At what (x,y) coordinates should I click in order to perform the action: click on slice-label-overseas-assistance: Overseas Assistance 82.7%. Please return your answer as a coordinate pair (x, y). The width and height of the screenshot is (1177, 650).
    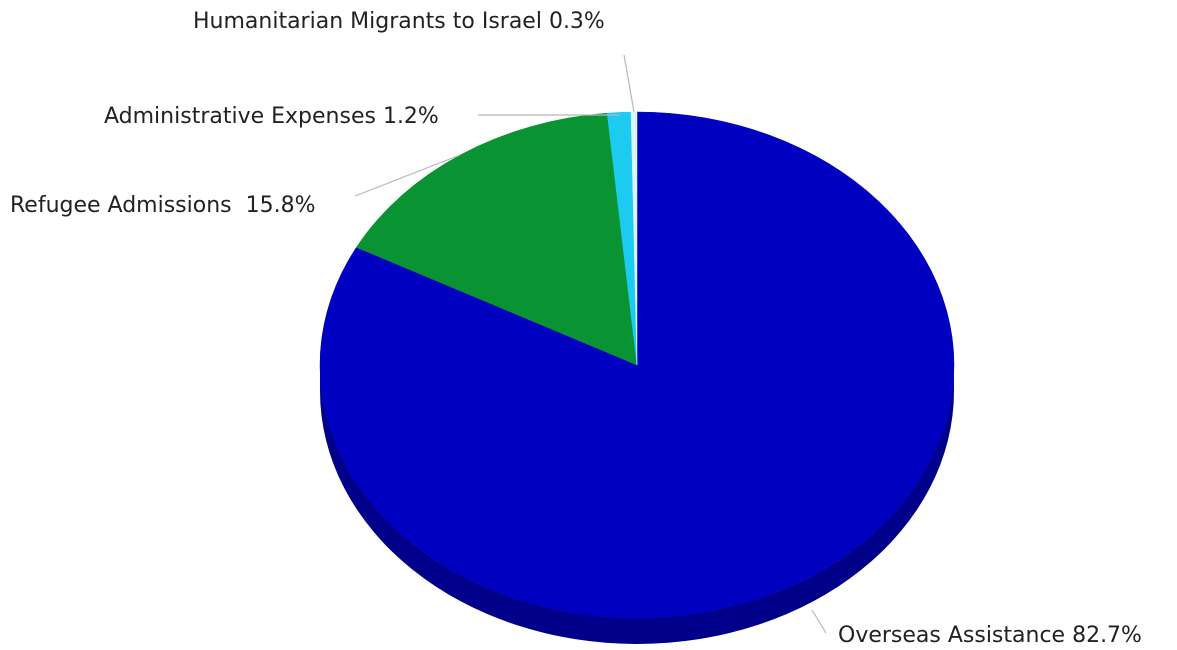
    Looking at the image, I should click on (990, 635).